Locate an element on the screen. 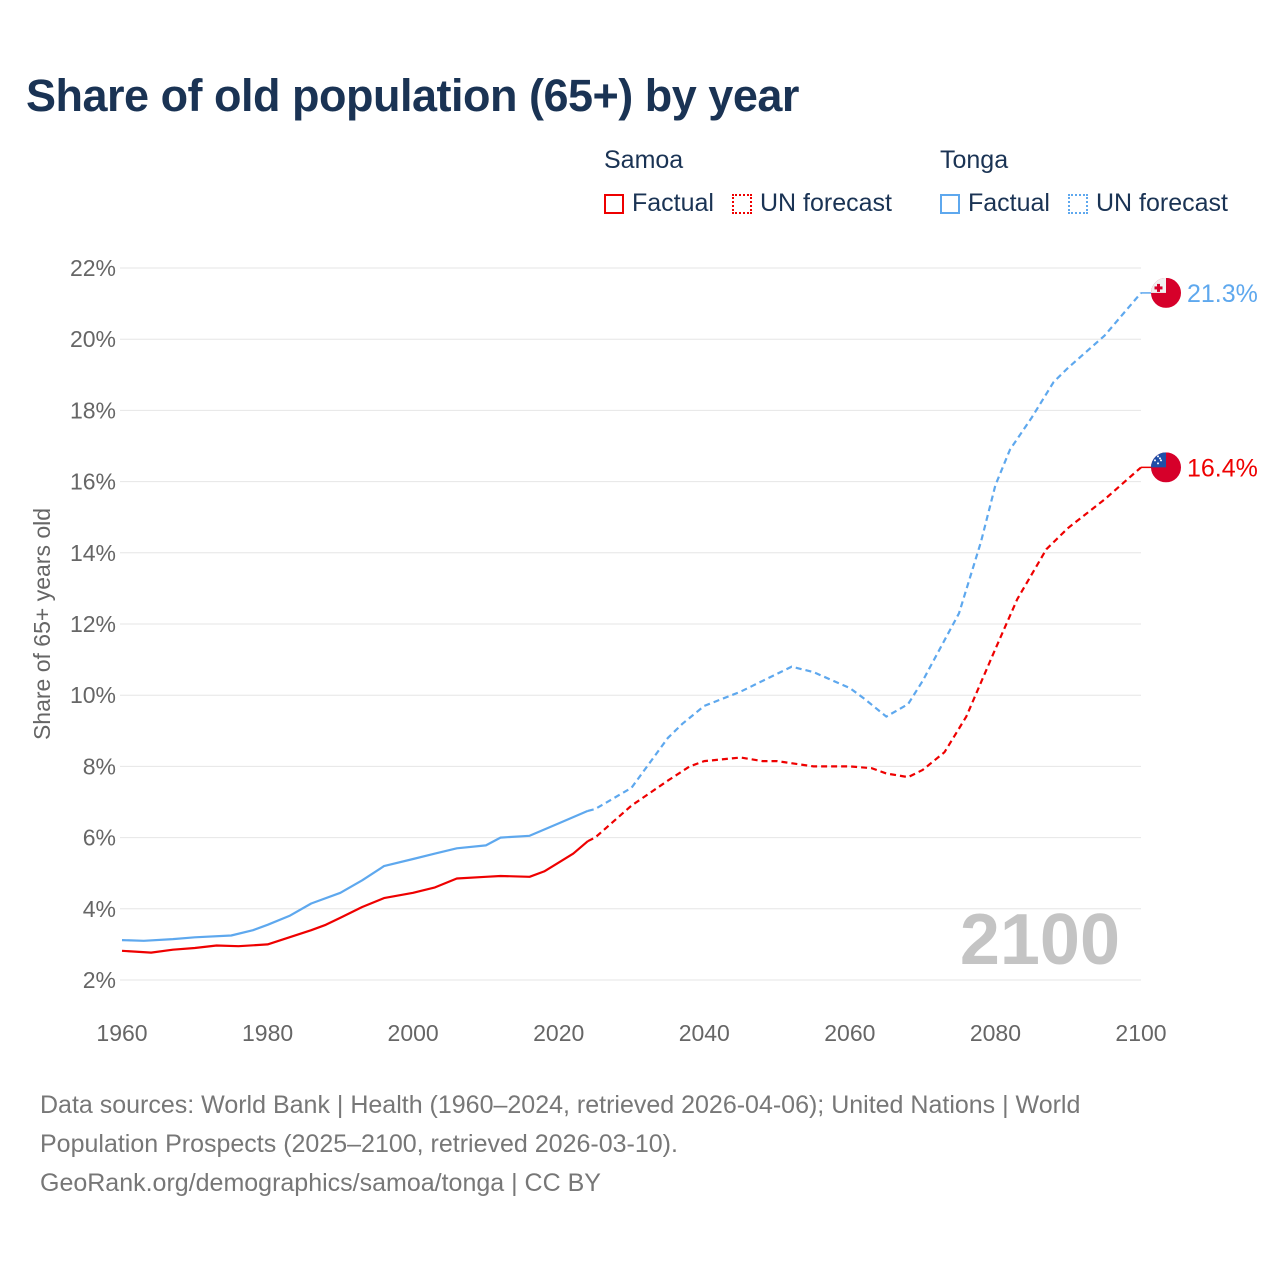 This screenshot has height=1280, width=1280. y-tick-label: 18% is located at coordinates (93, 410).